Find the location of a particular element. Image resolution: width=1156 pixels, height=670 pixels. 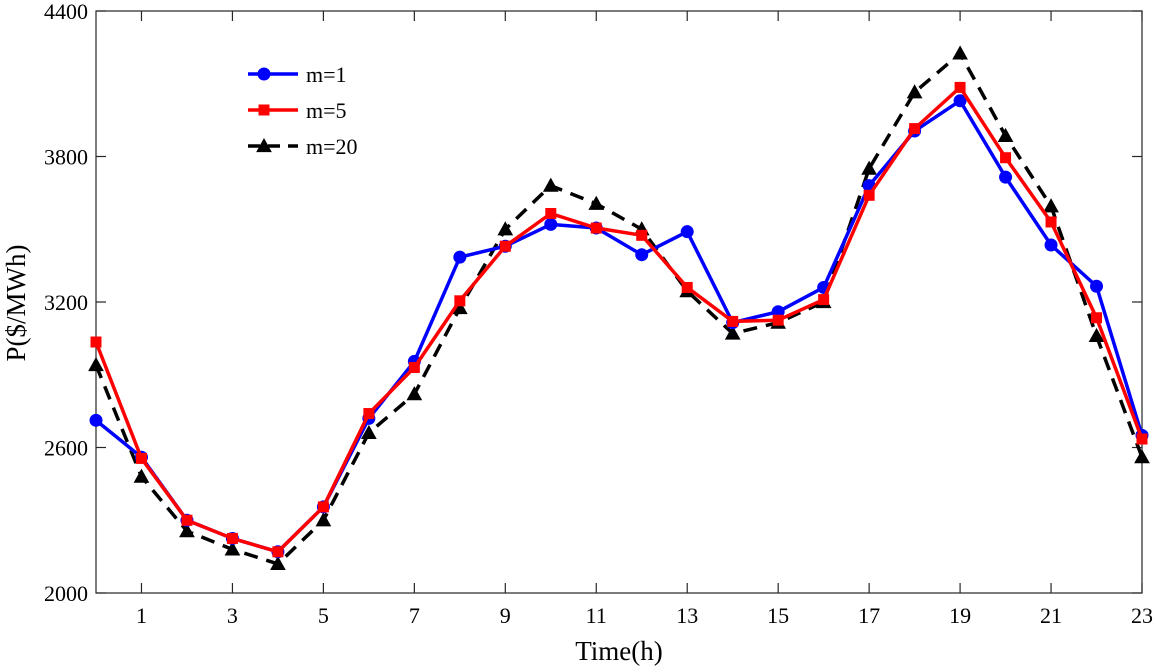

x-tick-label: 3 is located at coordinates (232, 615).